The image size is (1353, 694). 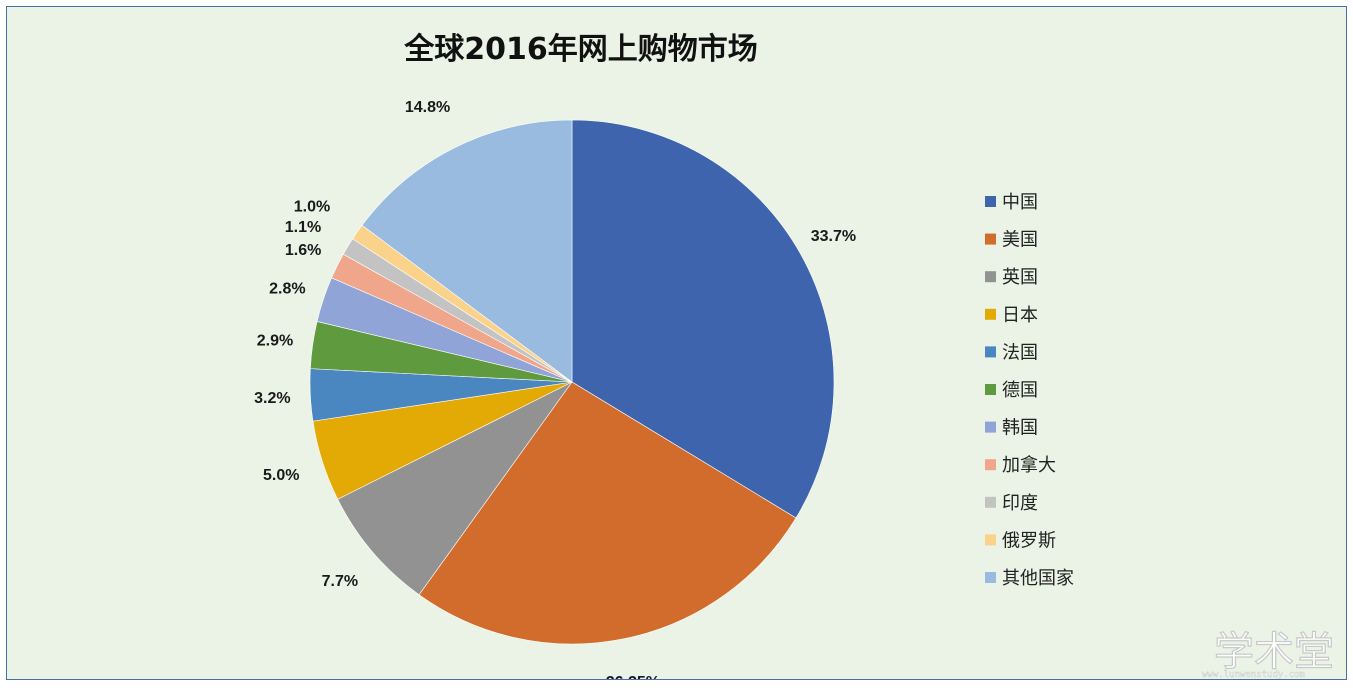 What do you see at coordinates (1020, 503) in the screenshot?
I see `legend-label: 印度` at bounding box center [1020, 503].